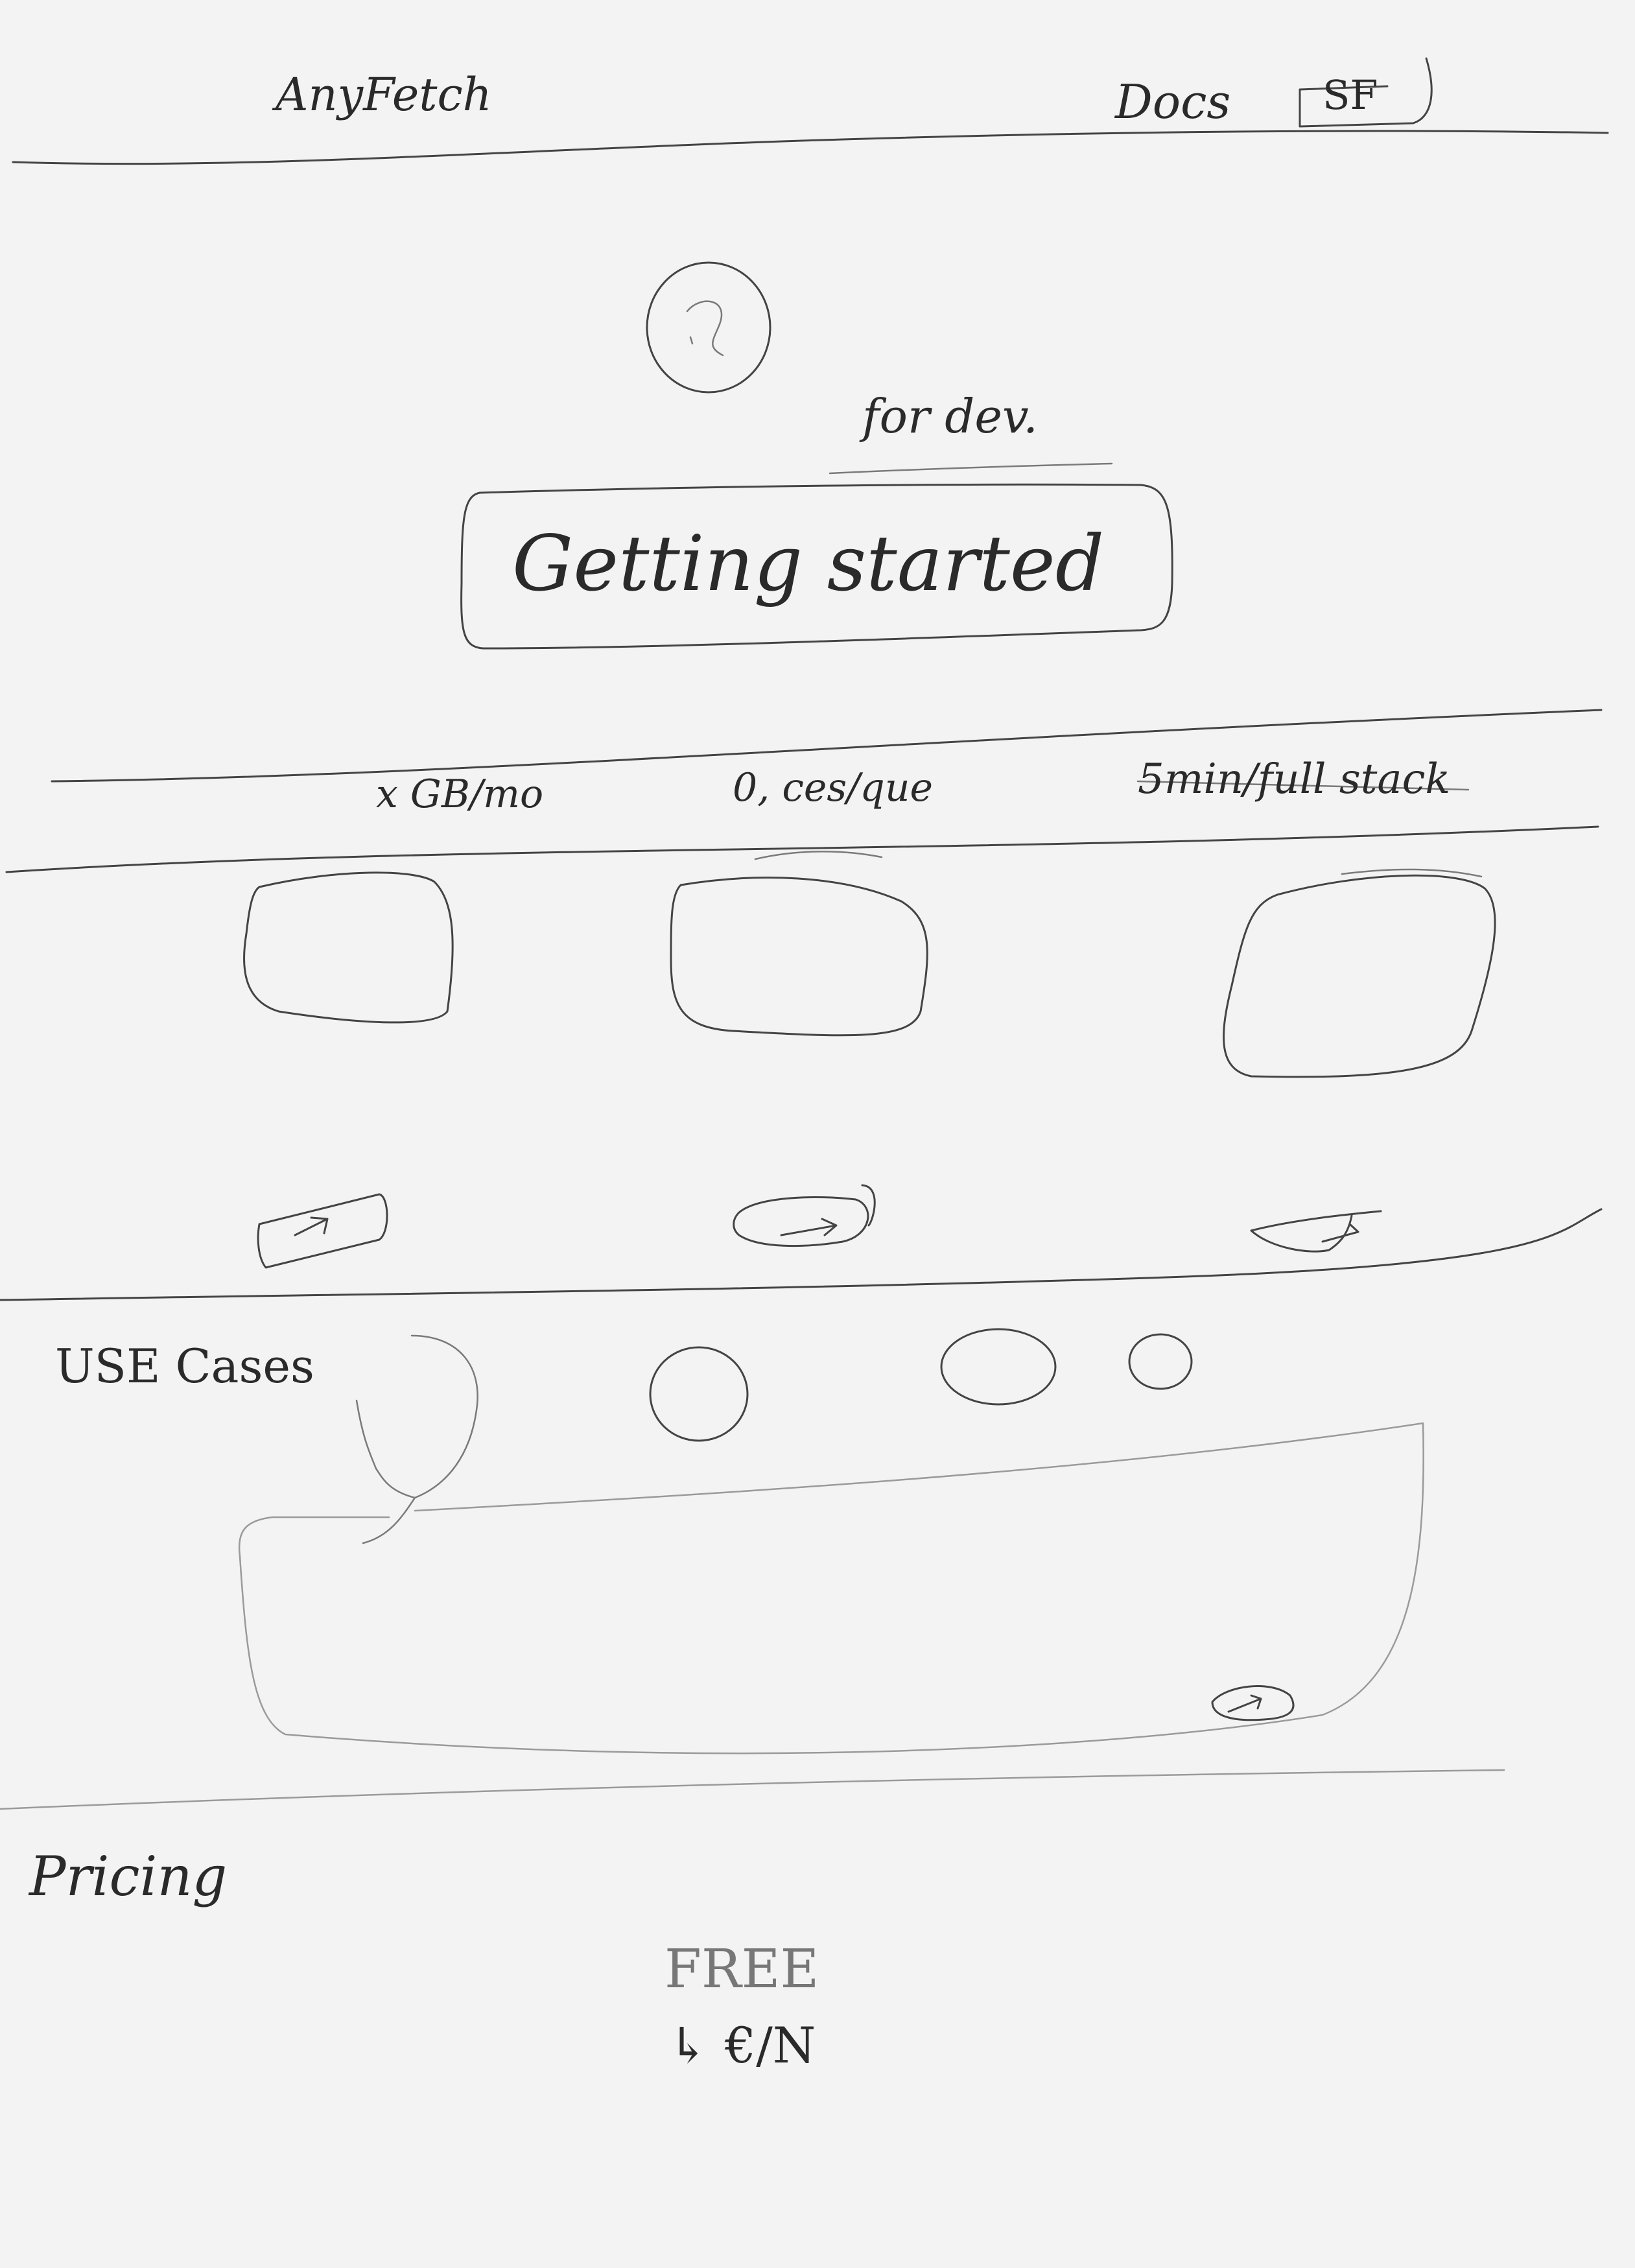 This screenshot has height=2268, width=1635. Describe the element at coordinates (416, 1439) in the screenshot. I see `use-case-bubble-tail` at that location.